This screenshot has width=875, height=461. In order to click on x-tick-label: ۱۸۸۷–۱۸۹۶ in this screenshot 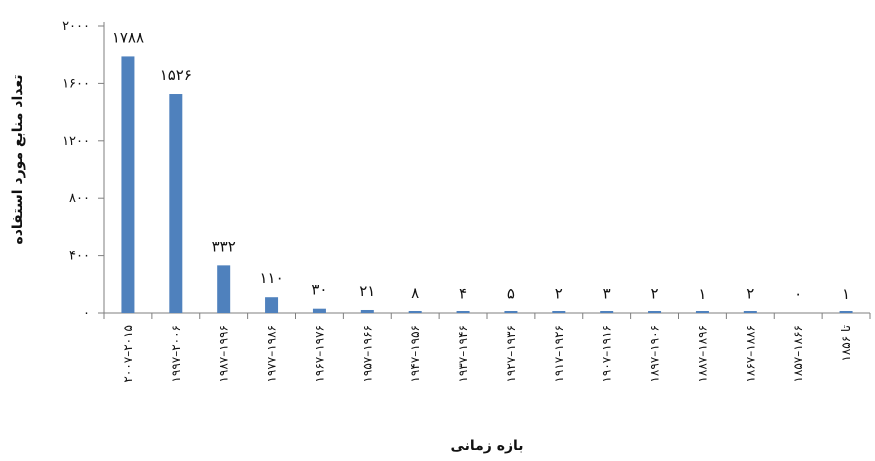, I will do `click(702, 354)`.